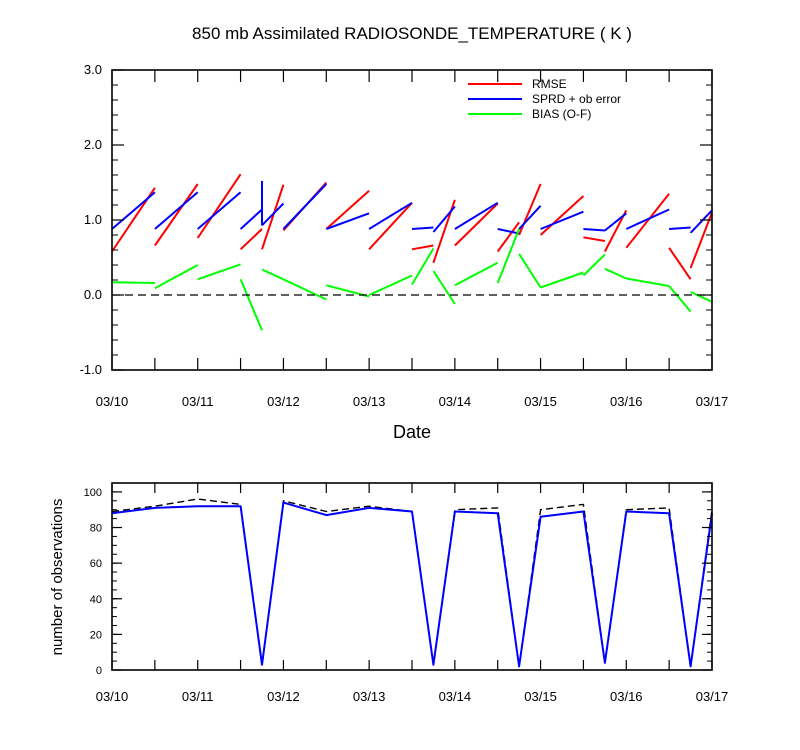  I want to click on x-axis-label: Date, so click(412, 432).